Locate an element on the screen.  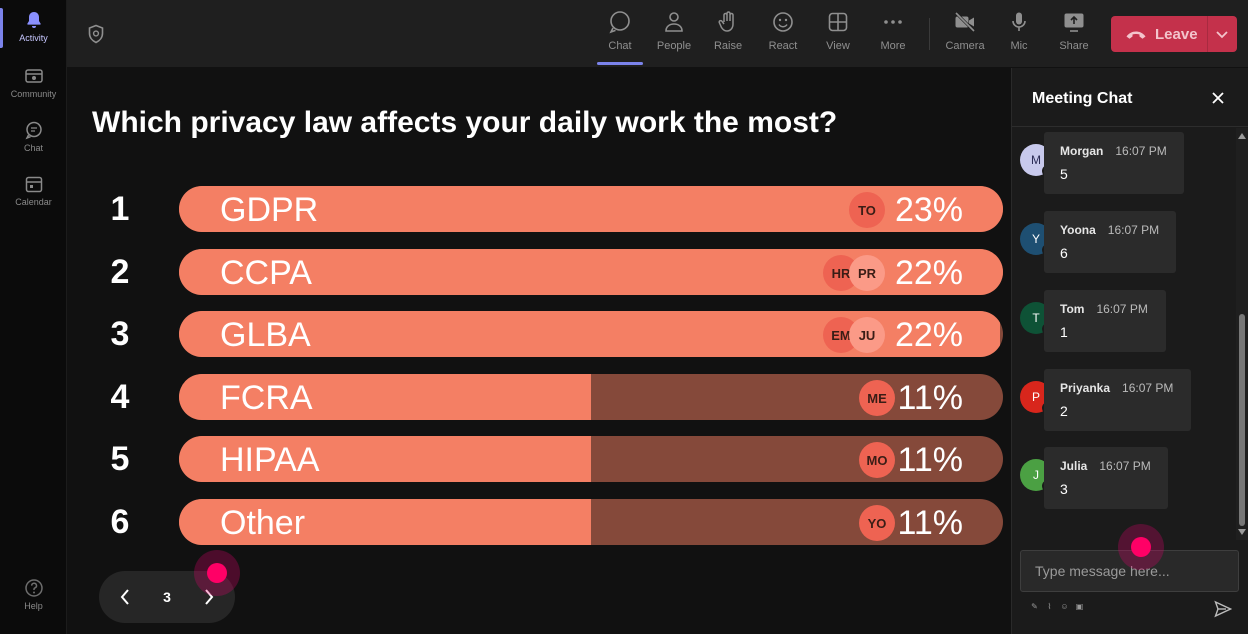
send-icon is located at coordinates (1223, 609).